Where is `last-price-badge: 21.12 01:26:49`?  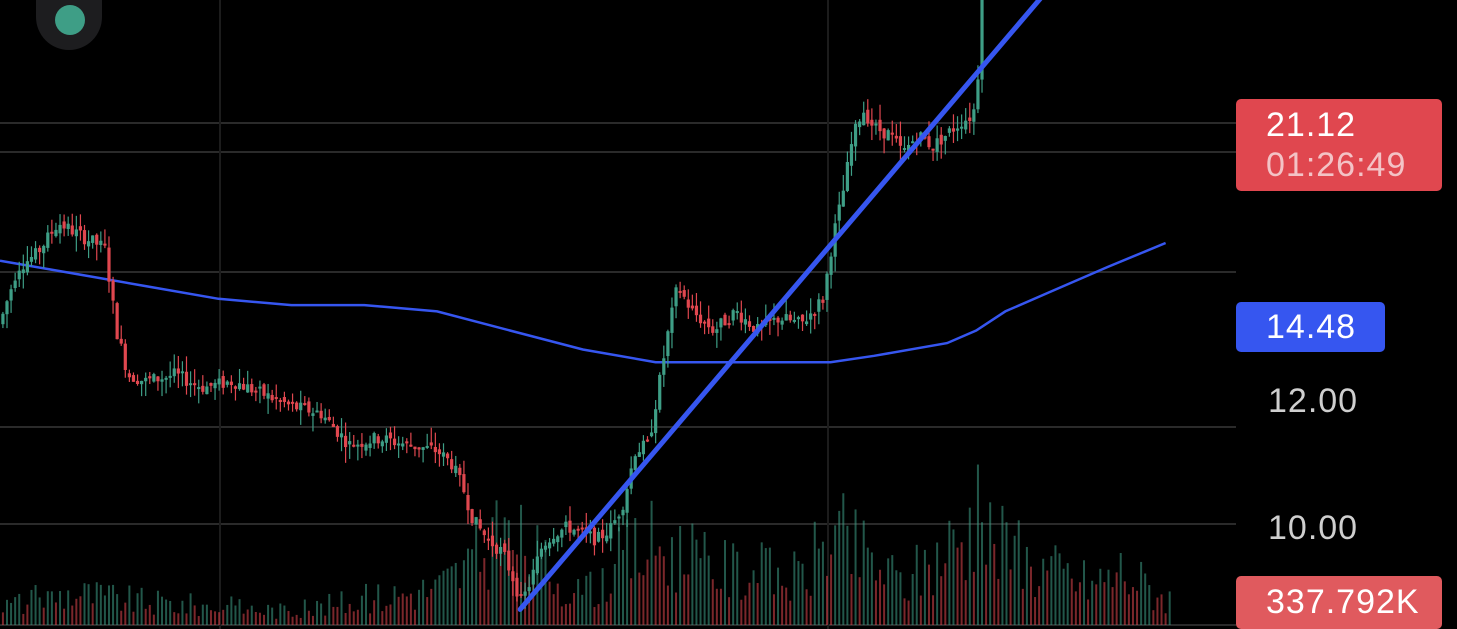 last-price-badge: 21.12 01:26:49 is located at coordinates (1339, 145).